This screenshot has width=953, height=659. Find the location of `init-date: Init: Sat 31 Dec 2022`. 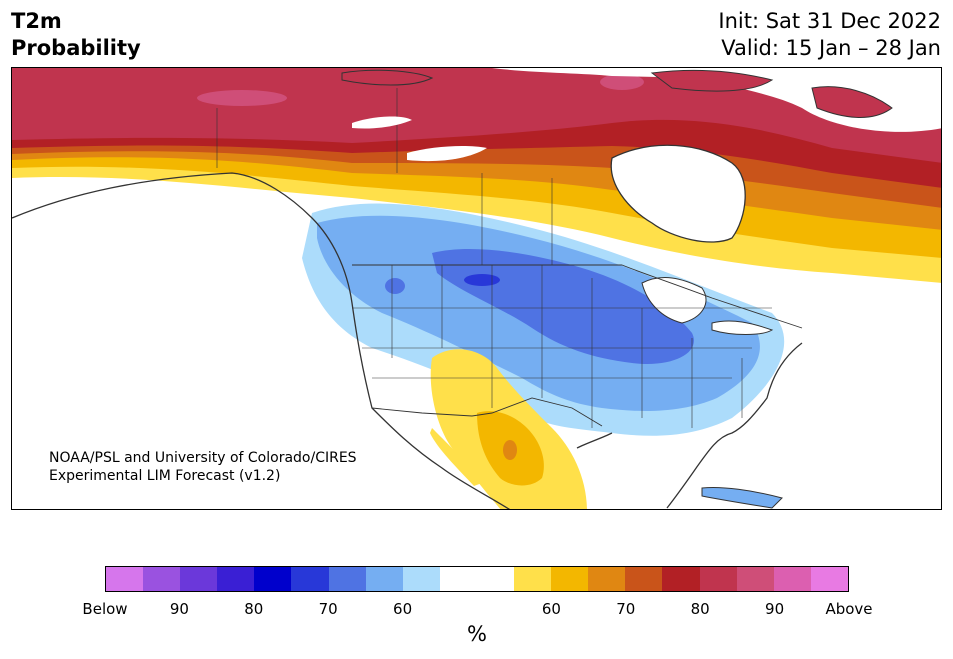

init-date: Init: Sat 31 Dec 2022 is located at coordinates (829, 21).